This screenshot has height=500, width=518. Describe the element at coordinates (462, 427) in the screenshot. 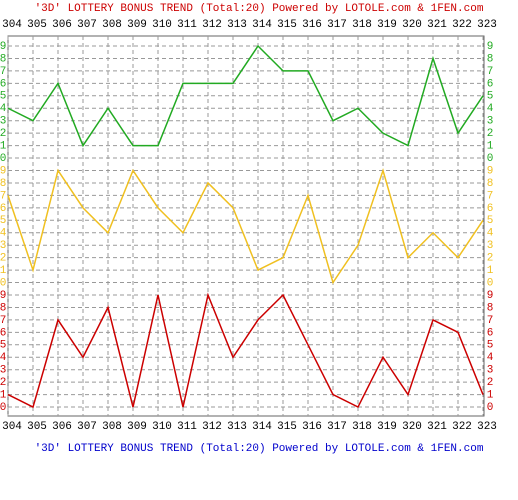

I see `x-tick-label: 322` at that location.